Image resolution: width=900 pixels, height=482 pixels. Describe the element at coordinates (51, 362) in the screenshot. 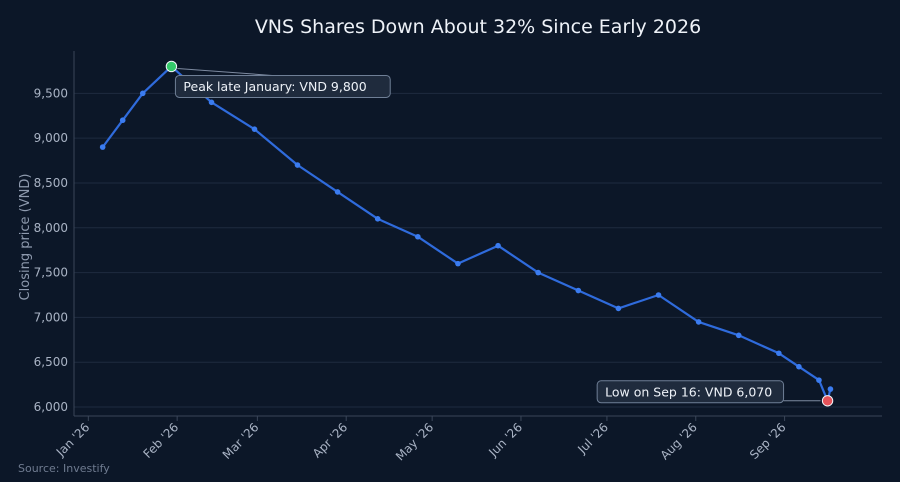

I see `y-tick-label: 6,500` at that location.